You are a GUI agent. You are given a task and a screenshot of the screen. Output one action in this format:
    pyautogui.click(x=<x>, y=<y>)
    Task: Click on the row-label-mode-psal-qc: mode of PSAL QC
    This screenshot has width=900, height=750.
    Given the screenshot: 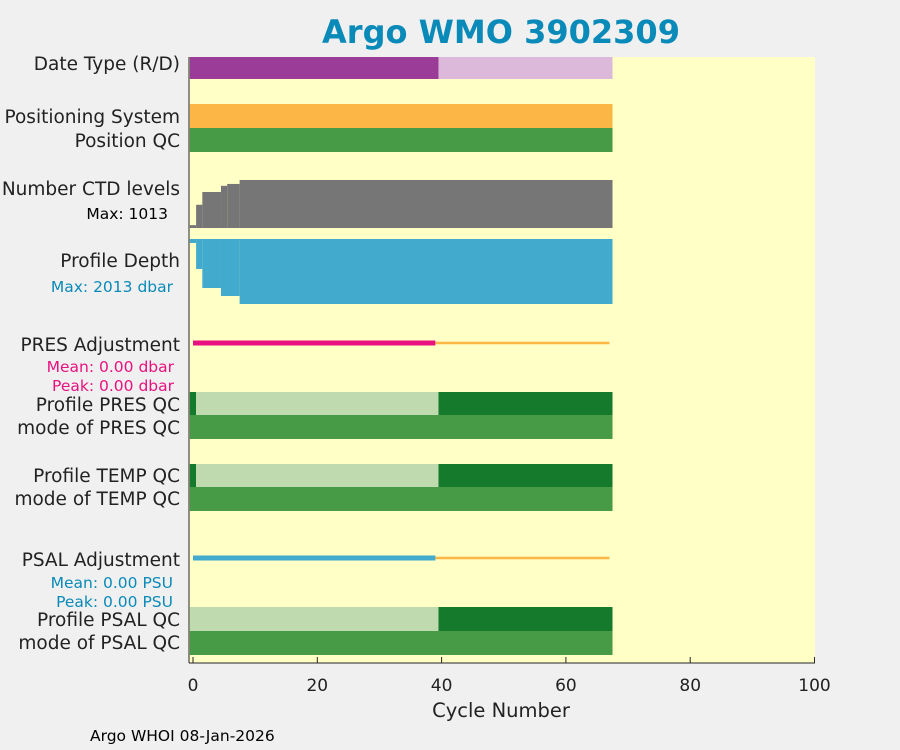 What is the action you would take?
    pyautogui.click(x=99, y=643)
    